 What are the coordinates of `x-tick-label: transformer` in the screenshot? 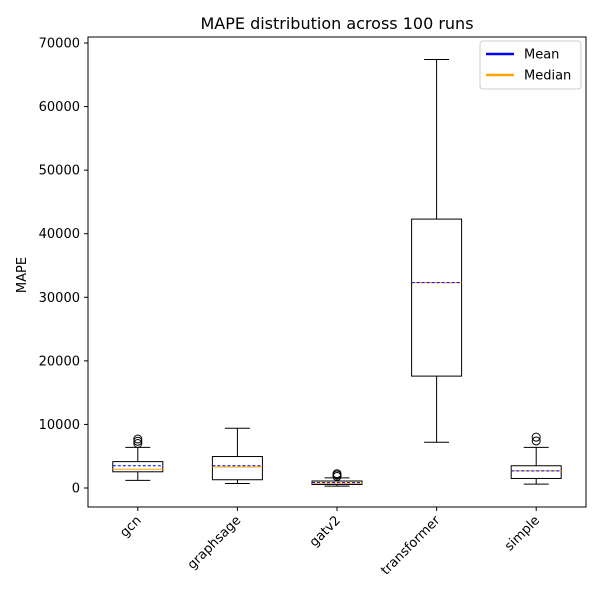 It's located at (411, 546).